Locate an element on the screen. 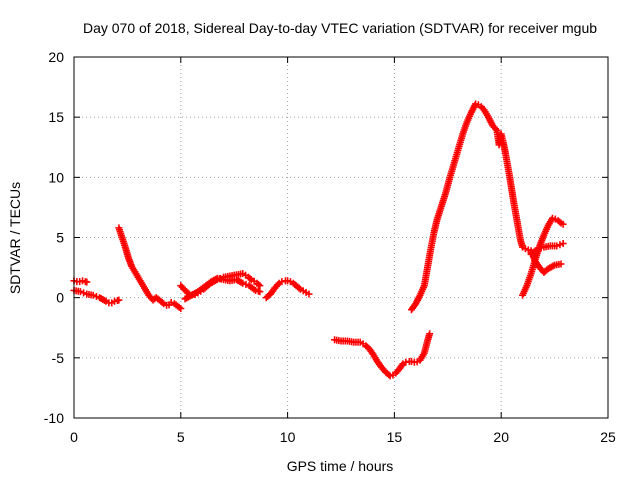  x-tick-label: 15 is located at coordinates (395, 437).